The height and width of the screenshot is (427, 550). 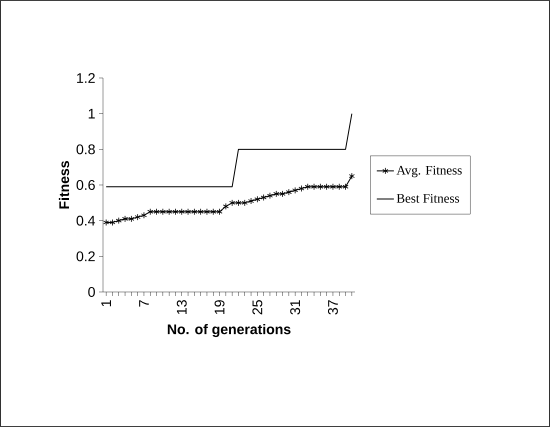 I want to click on legend-label: Avg. Fitness, so click(x=429, y=172).